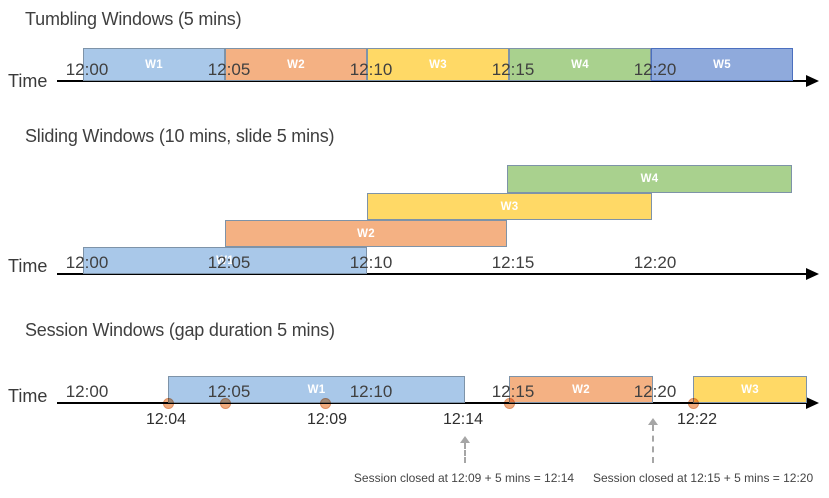  I want to click on time-axis-label-session: Time, so click(28, 396).